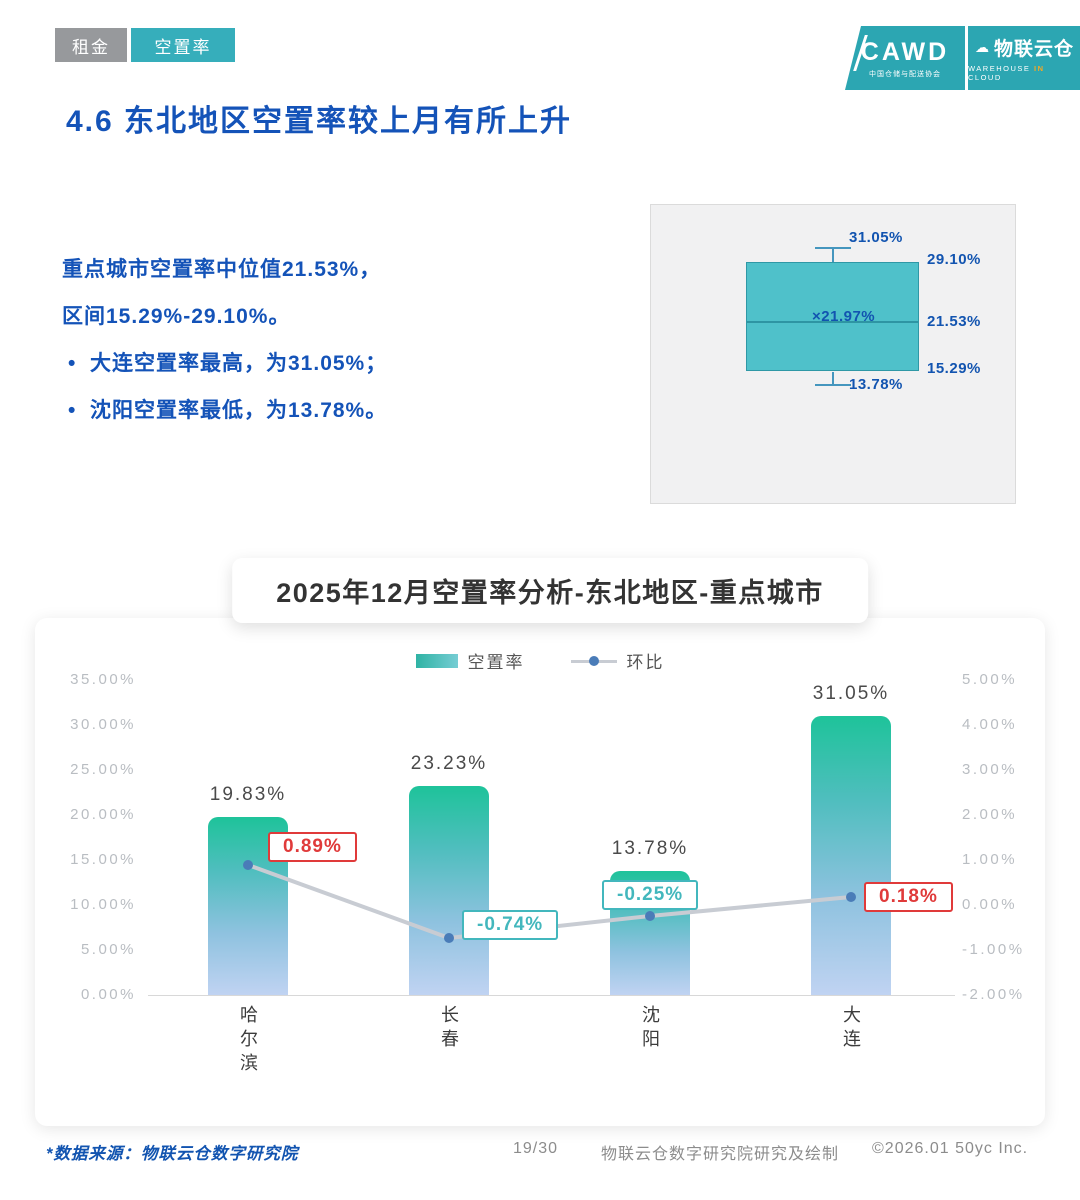  What do you see at coordinates (876, 384) in the screenshot?
I see `boxplot-min-label: 13.78%` at bounding box center [876, 384].